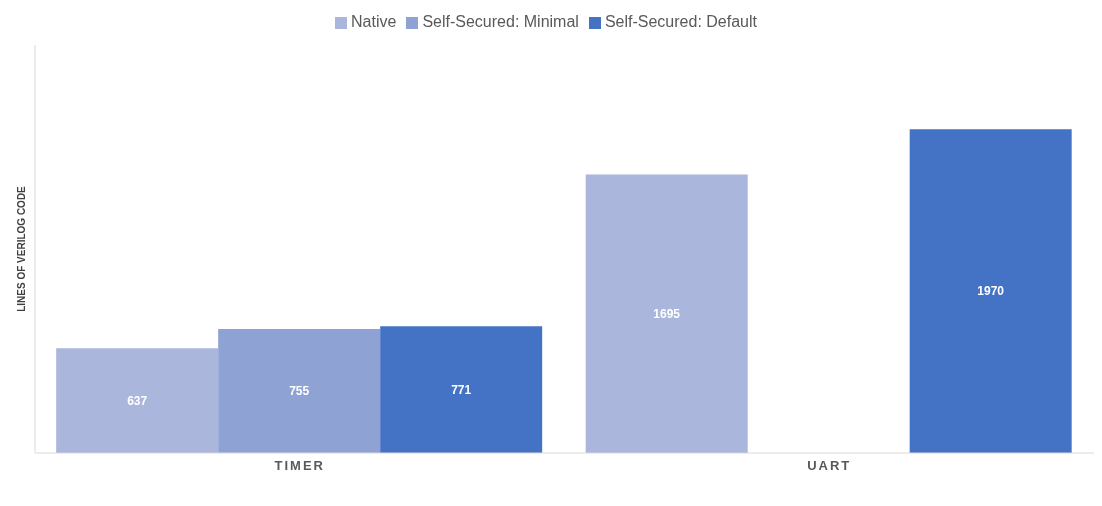 Image resolution: width=1102 pixels, height=506 pixels. Describe the element at coordinates (829, 466) in the screenshot. I see `x-tick-label: UART` at that location.